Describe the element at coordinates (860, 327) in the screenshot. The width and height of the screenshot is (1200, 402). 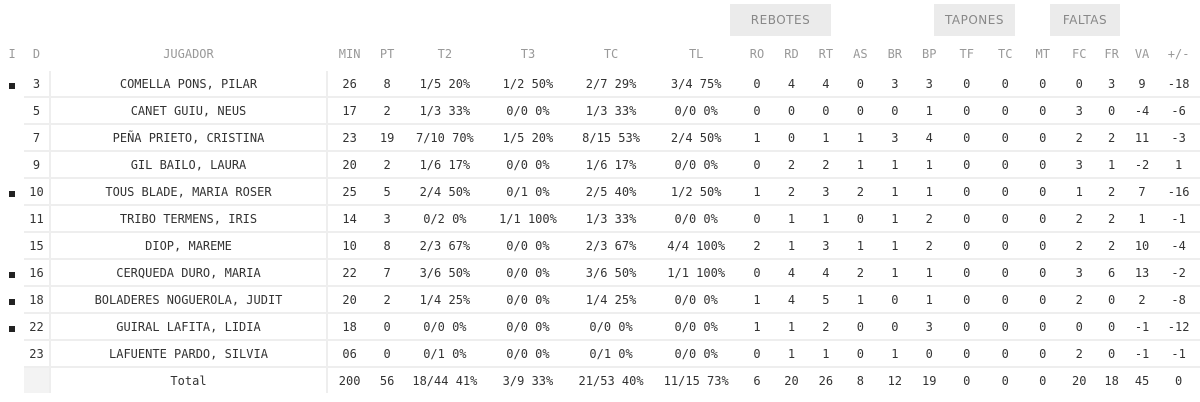
I see `stat-cell-as: 0` at that location.